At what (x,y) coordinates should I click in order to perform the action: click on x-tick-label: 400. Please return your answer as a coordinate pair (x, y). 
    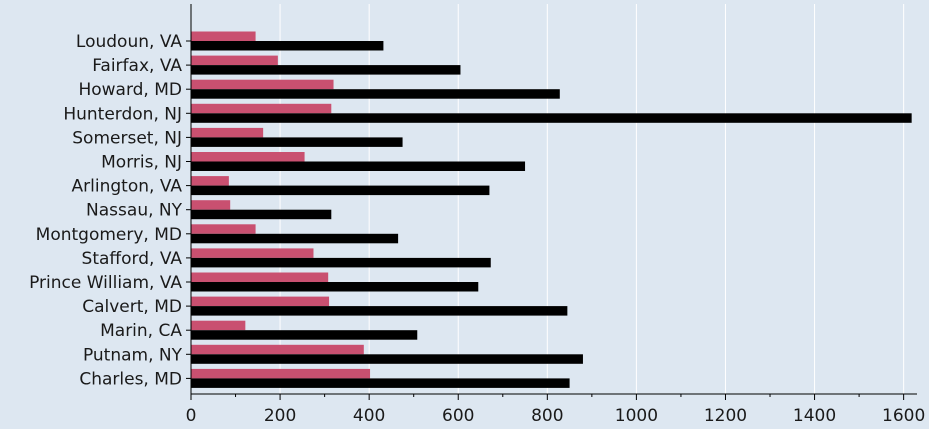
    Looking at the image, I should click on (369, 416).